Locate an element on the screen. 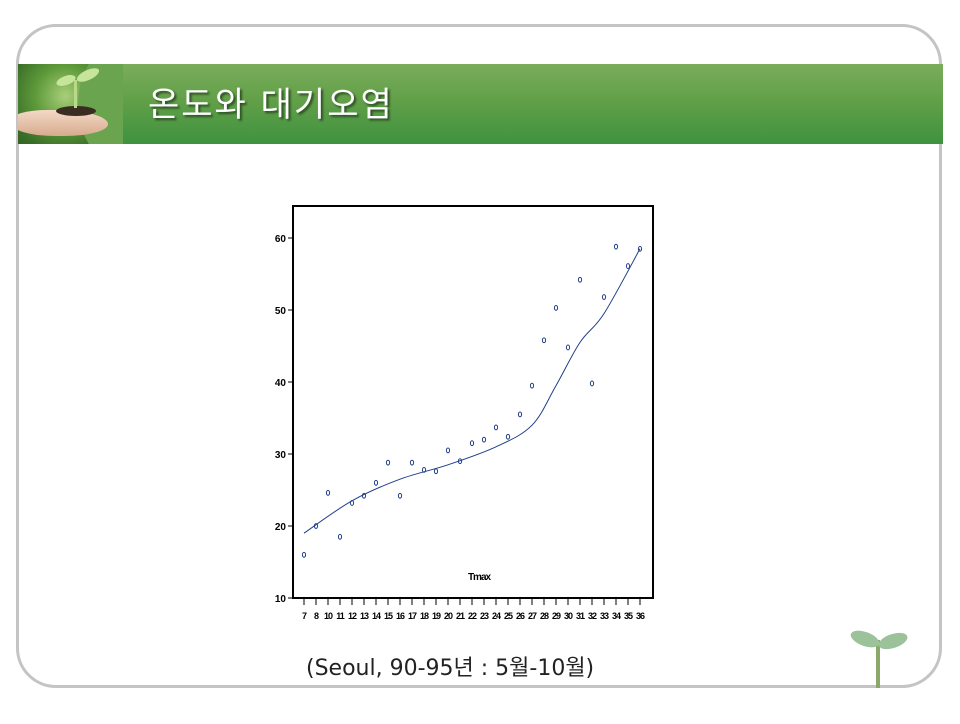 This screenshot has width=960, height=724. x-tick-label: 18 is located at coordinates (424, 616).